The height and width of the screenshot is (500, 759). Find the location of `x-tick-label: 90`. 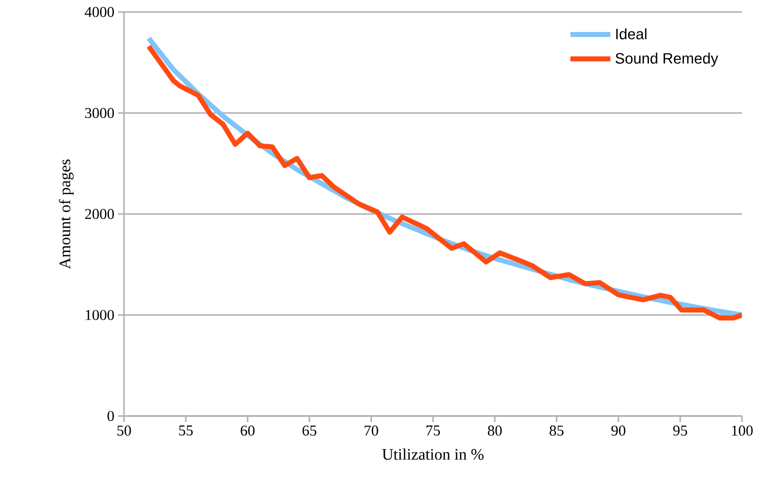

x-tick-label: 90 is located at coordinates (618, 431).